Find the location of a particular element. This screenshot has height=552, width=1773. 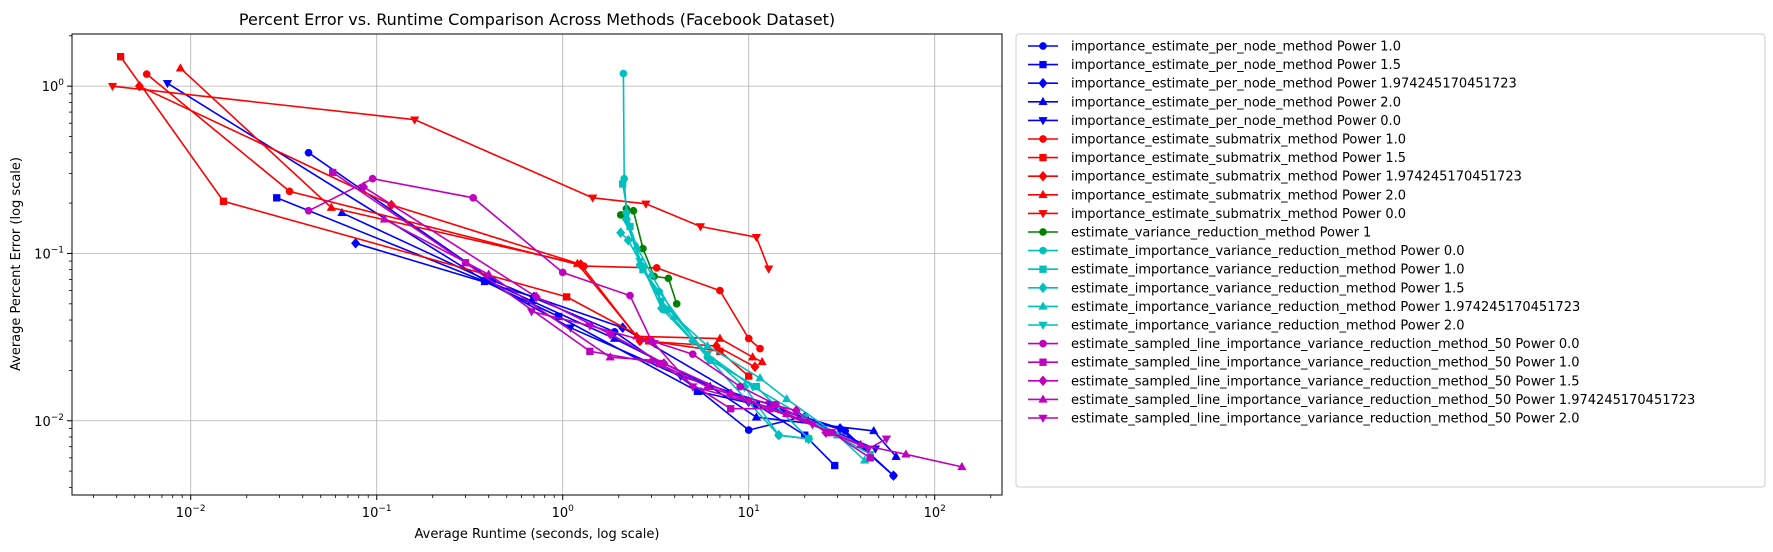

x-tick-label-exponent: 0 is located at coordinates (571, 509).